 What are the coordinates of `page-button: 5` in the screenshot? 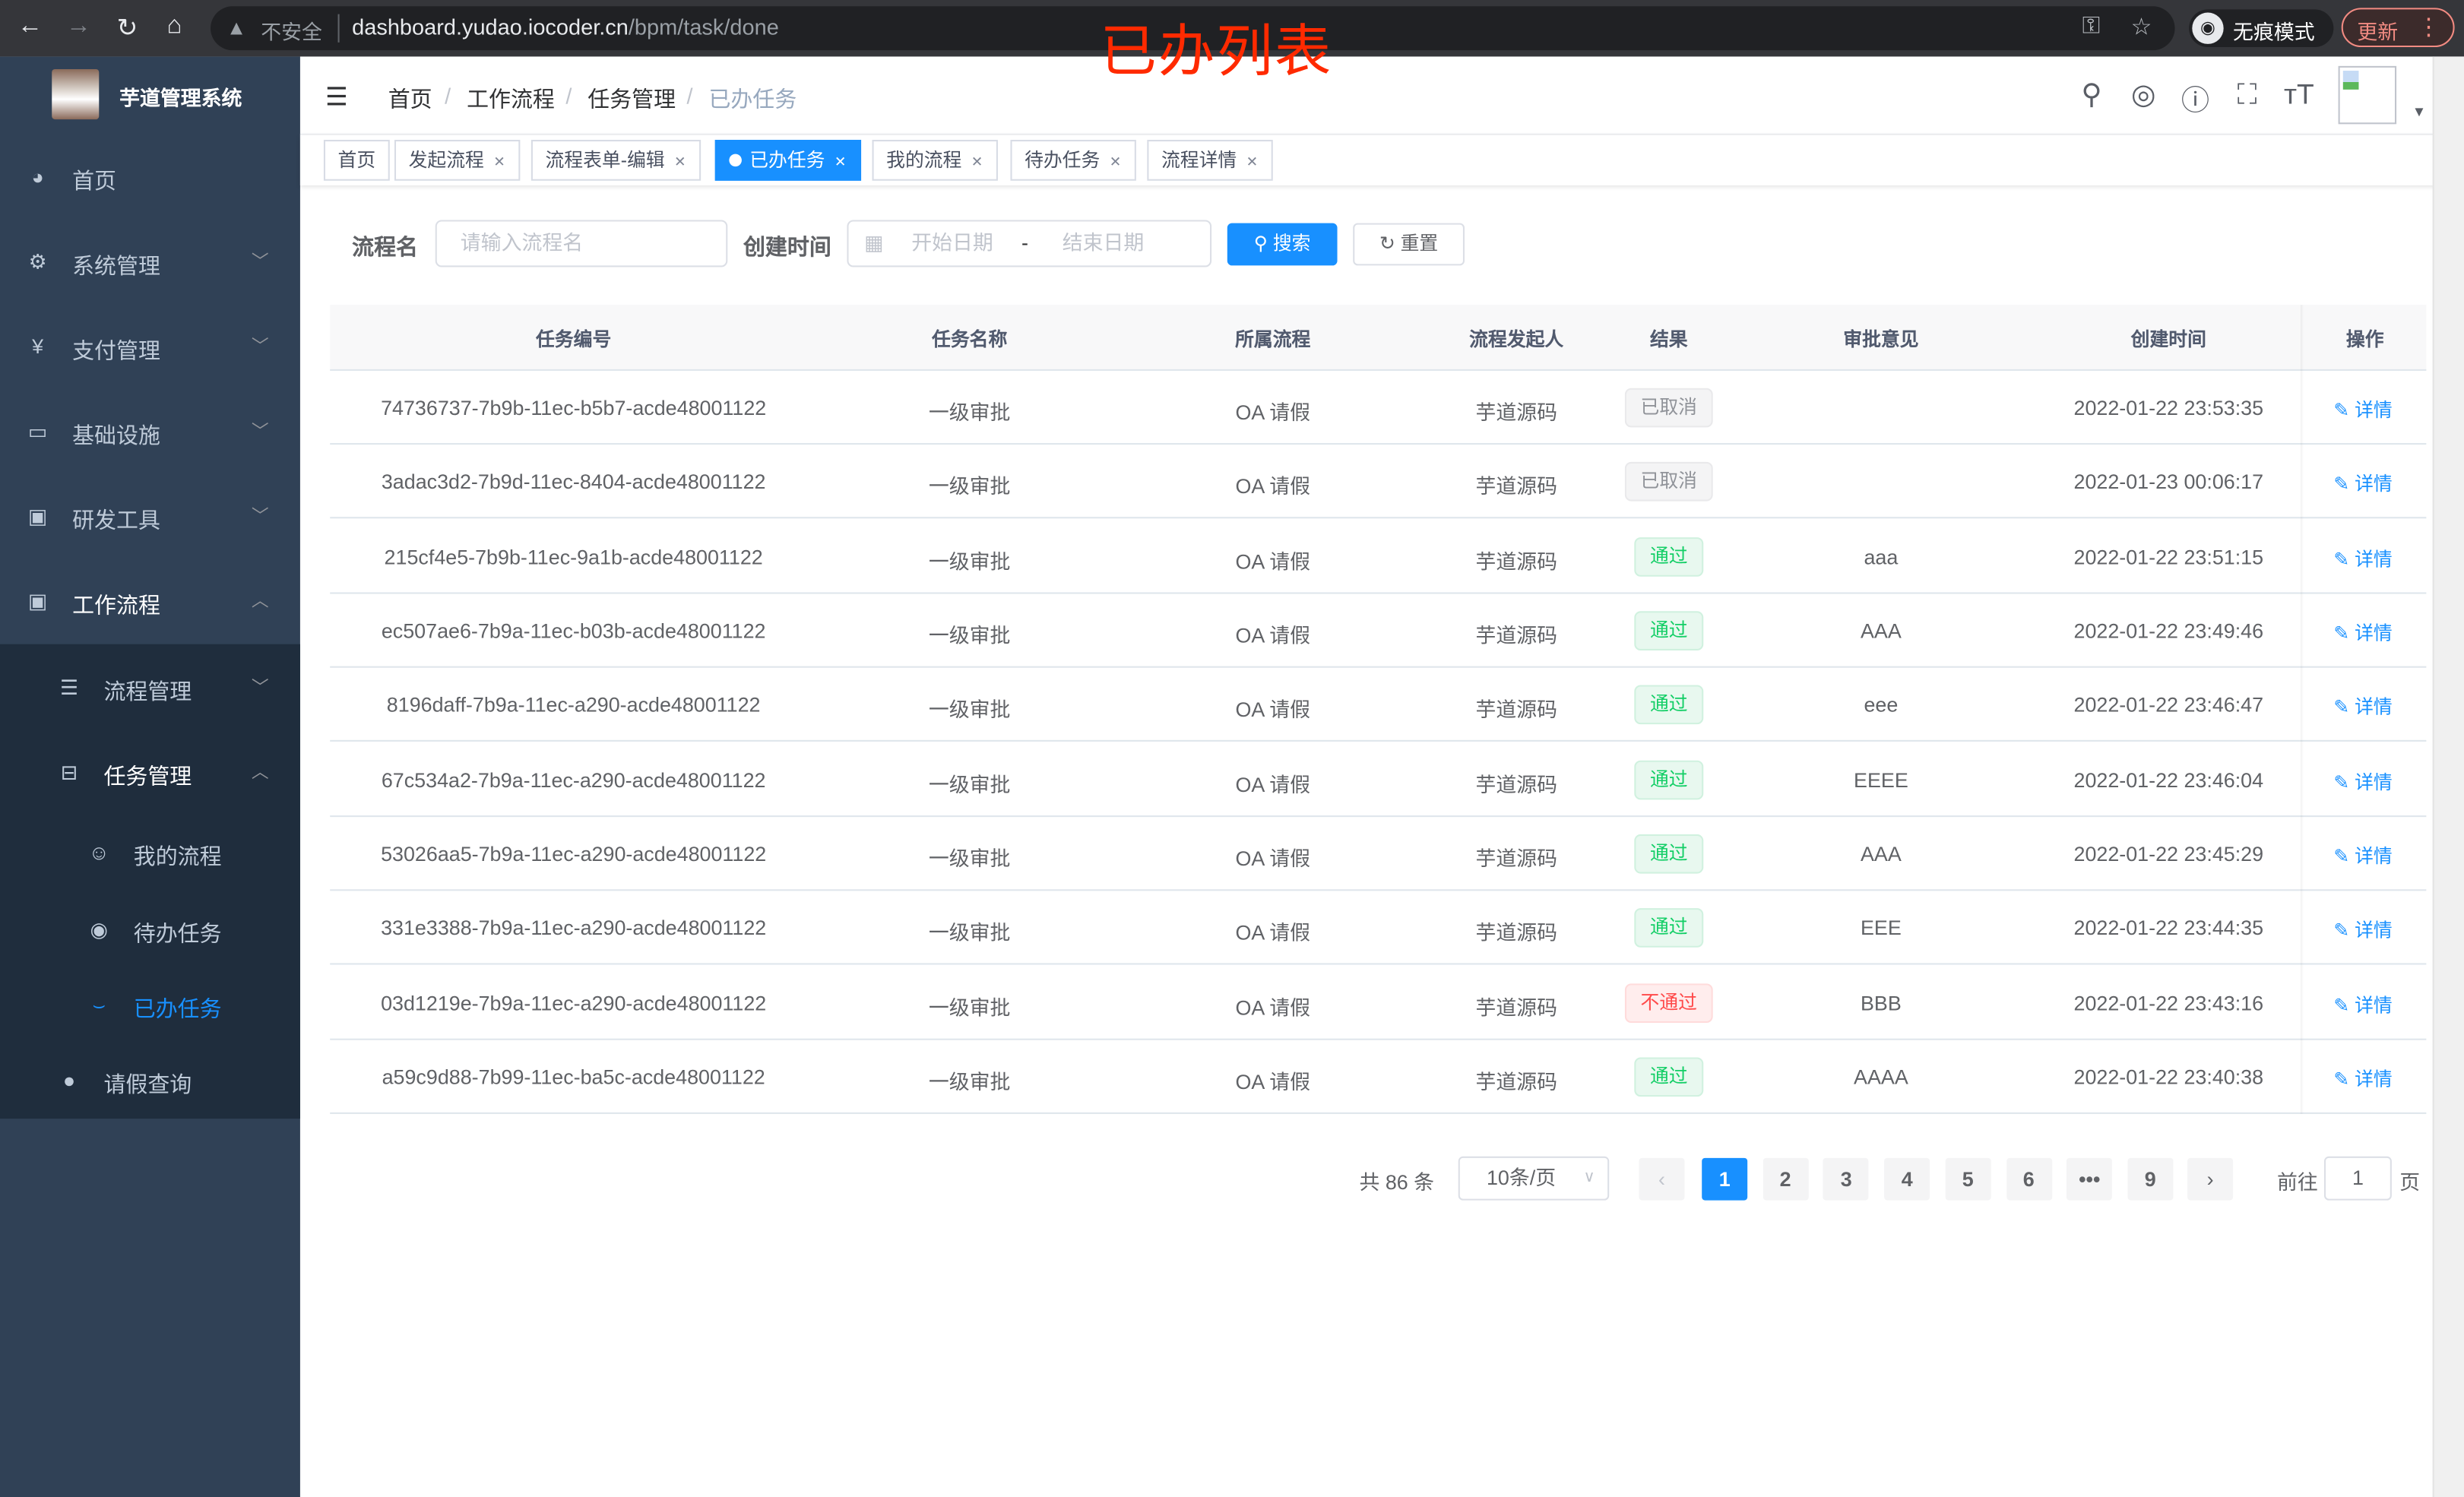 It's located at (1968, 1179).